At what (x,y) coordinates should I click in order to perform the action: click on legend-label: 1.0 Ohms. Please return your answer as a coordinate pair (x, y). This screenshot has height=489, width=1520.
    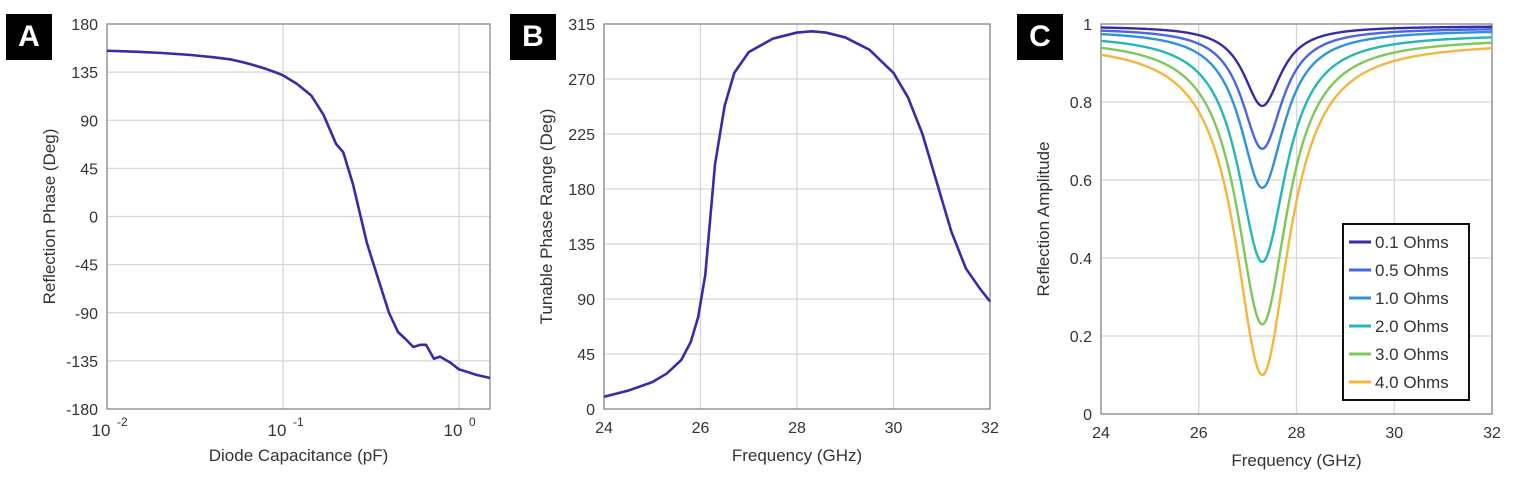
    Looking at the image, I should click on (1412, 298).